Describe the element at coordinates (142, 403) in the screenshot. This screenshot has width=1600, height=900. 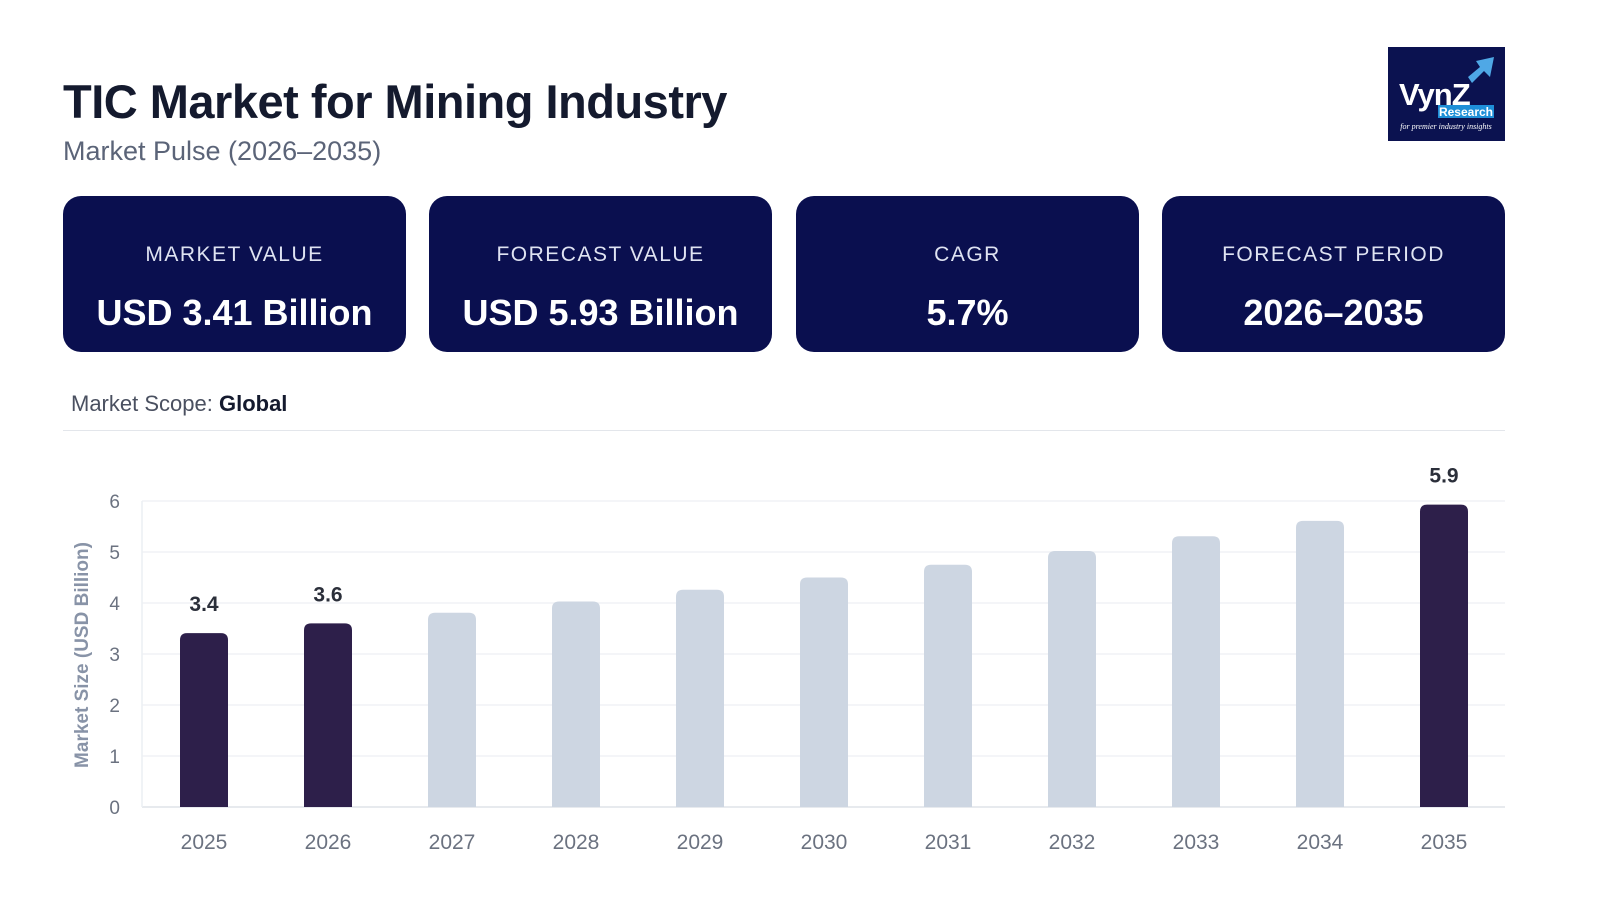
I see `scope-label: Market Scope:` at that location.